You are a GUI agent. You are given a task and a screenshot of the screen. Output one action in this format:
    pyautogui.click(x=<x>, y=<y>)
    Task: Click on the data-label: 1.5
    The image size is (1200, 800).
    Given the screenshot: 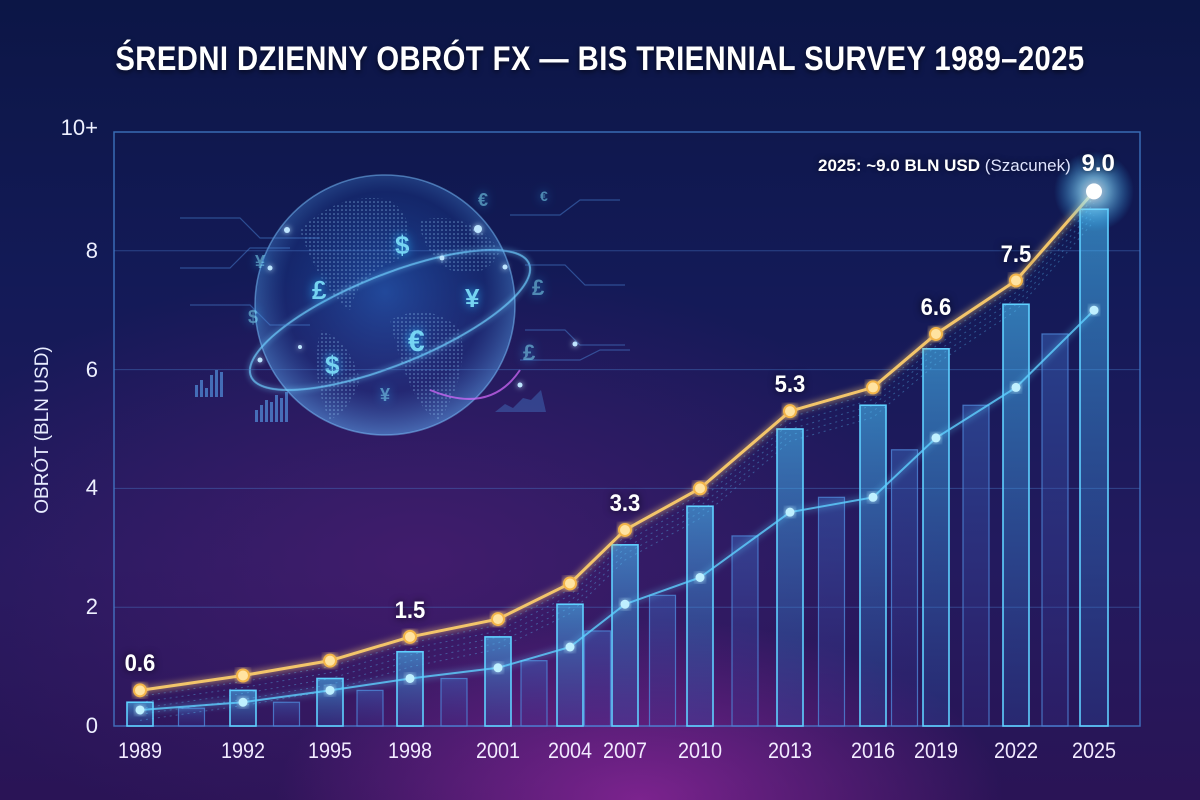 What is the action you would take?
    pyautogui.click(x=410, y=610)
    